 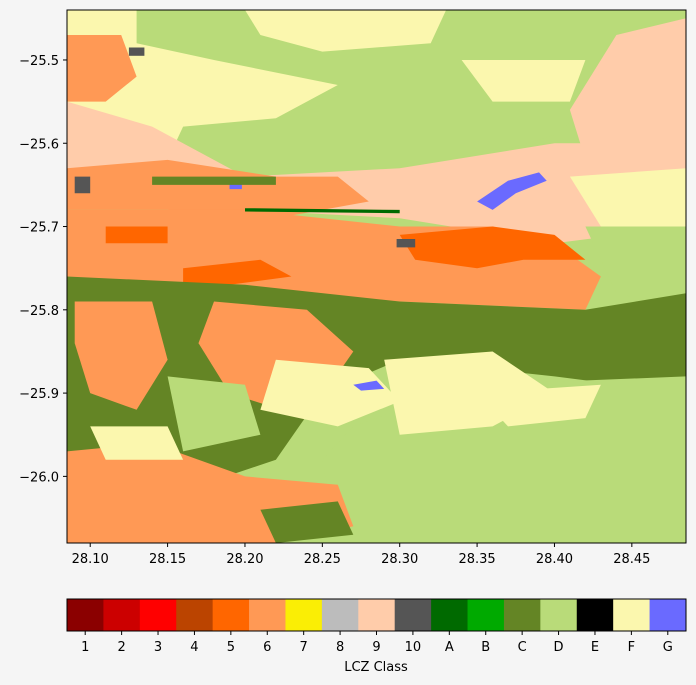 I want to click on y-tick-label: −26.0, so click(x=39, y=477).